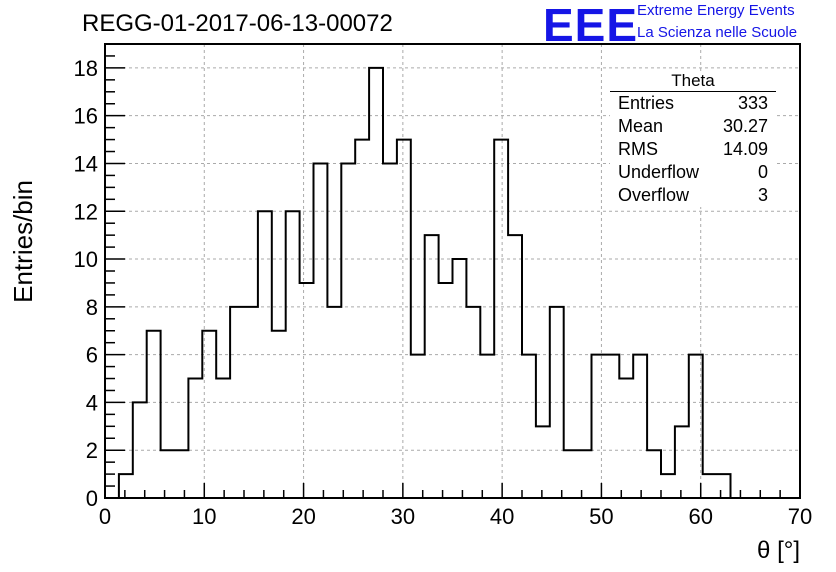 The height and width of the screenshot is (572, 836). Describe the element at coordinates (693, 195) in the screenshot. I see `stats-row-overflow: Overflow 3` at that location.